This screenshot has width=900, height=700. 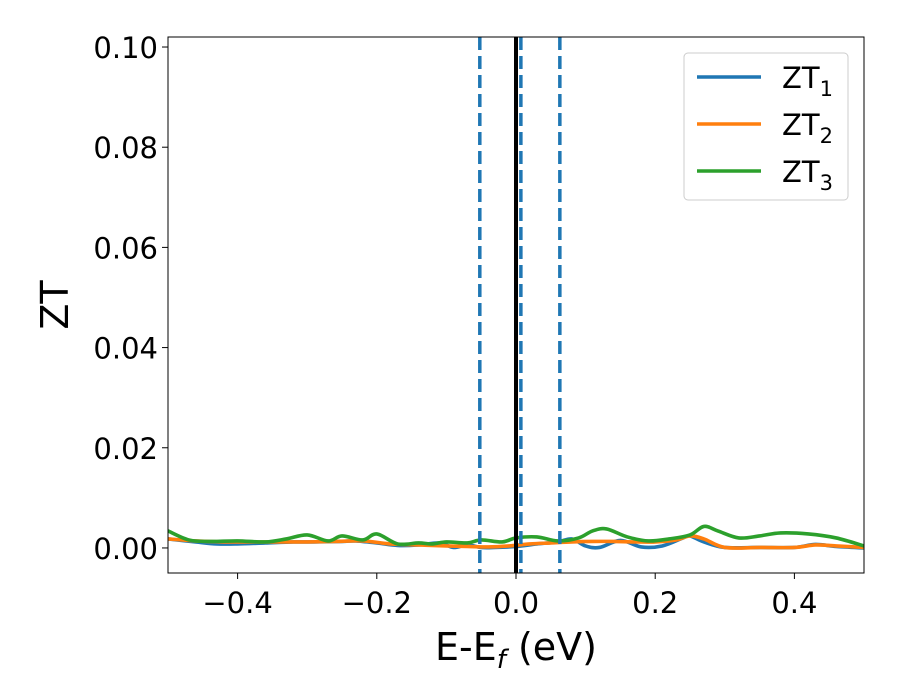 What do you see at coordinates (655, 603) in the screenshot?
I see `x-tick-label: 0.2` at bounding box center [655, 603].